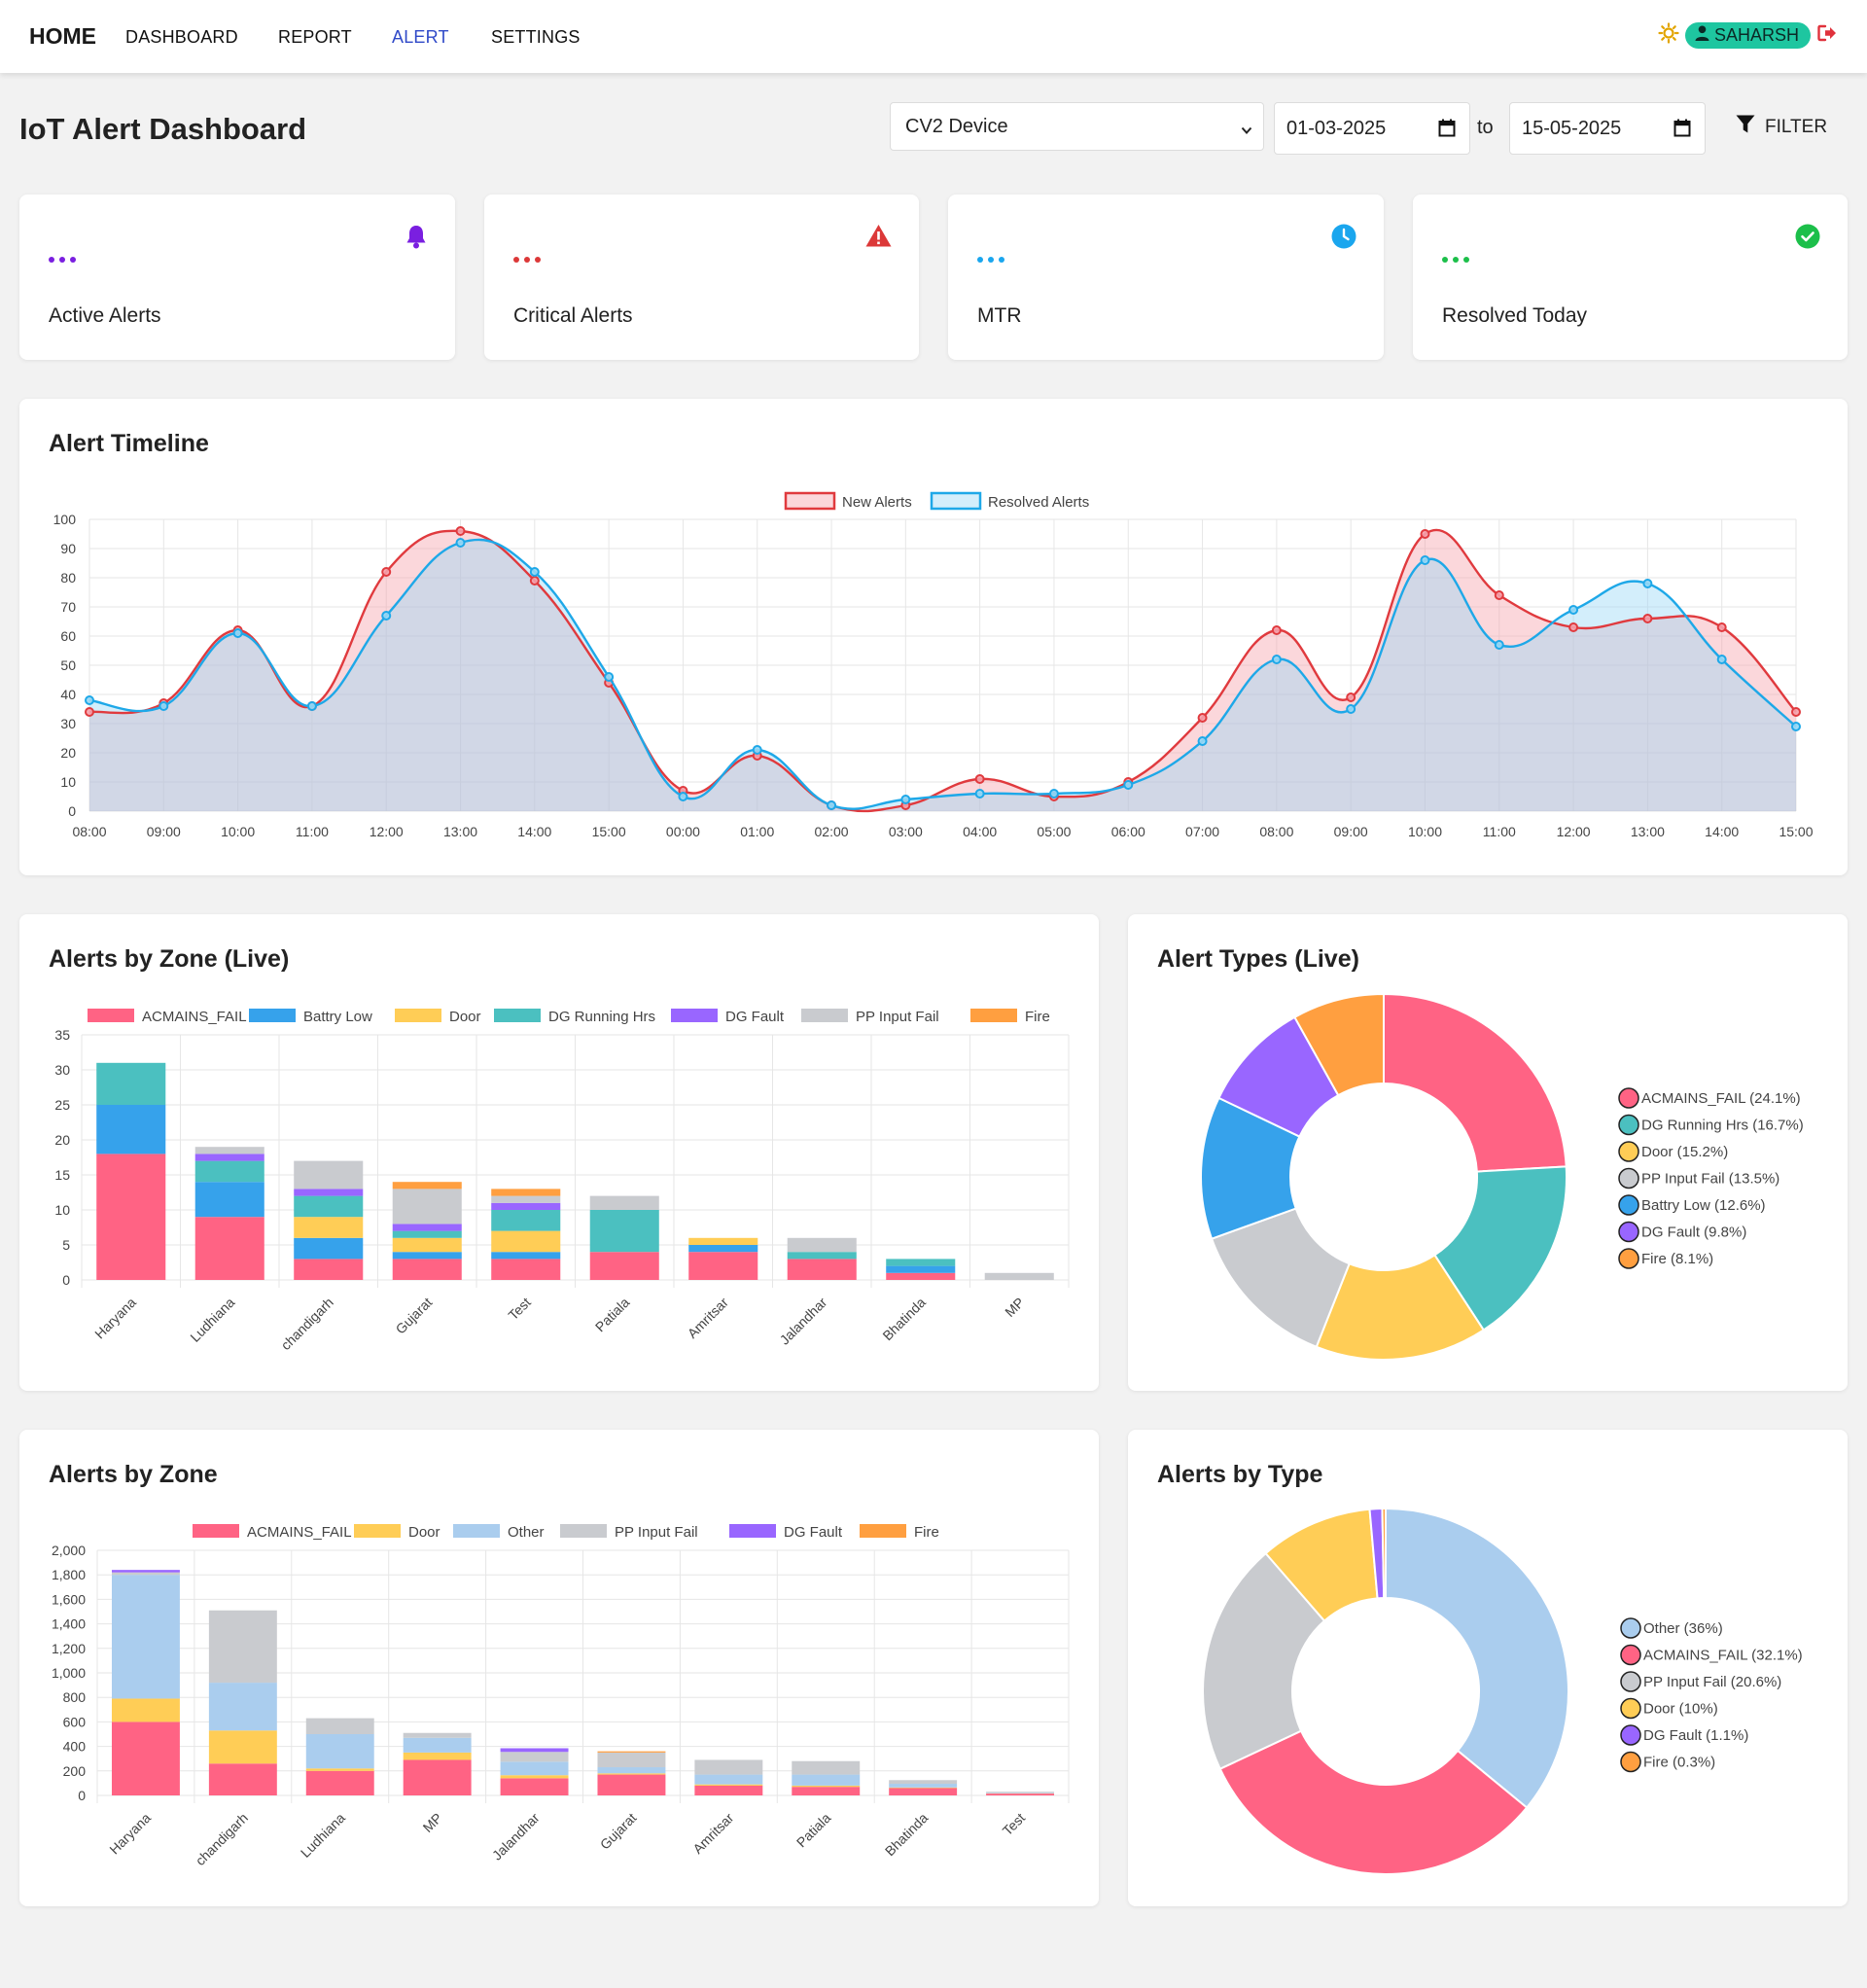  I want to click on y-tick-label: 50, so click(68, 665).